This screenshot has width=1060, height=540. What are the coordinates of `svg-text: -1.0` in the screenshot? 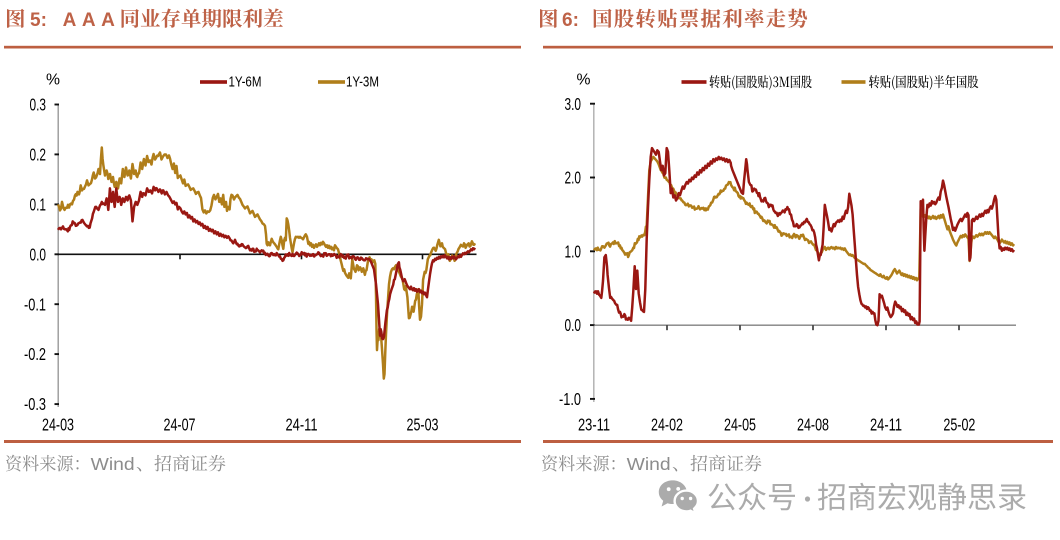 It's located at (570, 399).